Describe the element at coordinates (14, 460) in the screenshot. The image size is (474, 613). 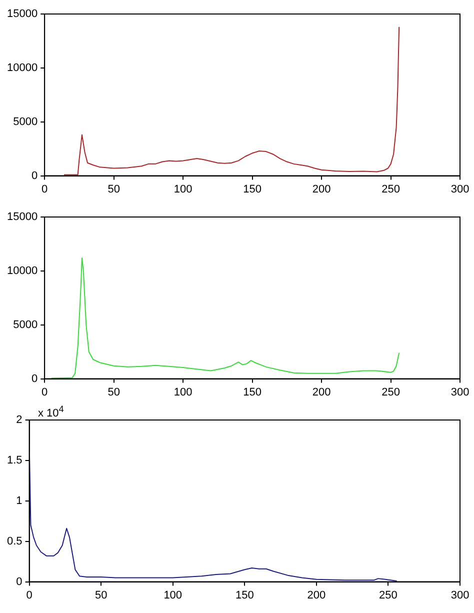
I see `y-tick-label: 1.5` at that location.